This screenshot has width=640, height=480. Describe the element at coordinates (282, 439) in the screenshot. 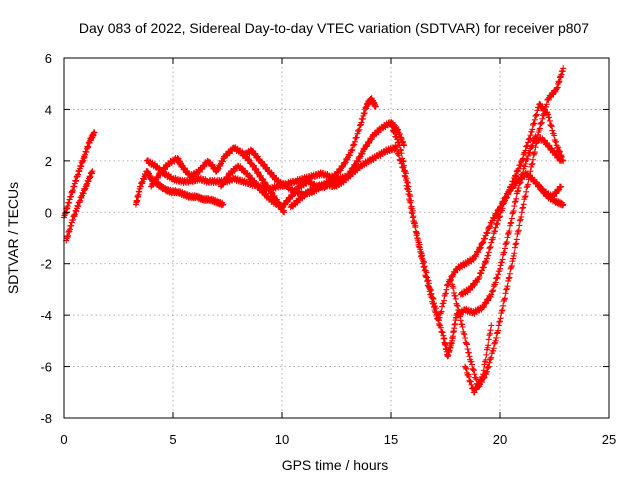

I see `x-tick-label: 10` at that location.